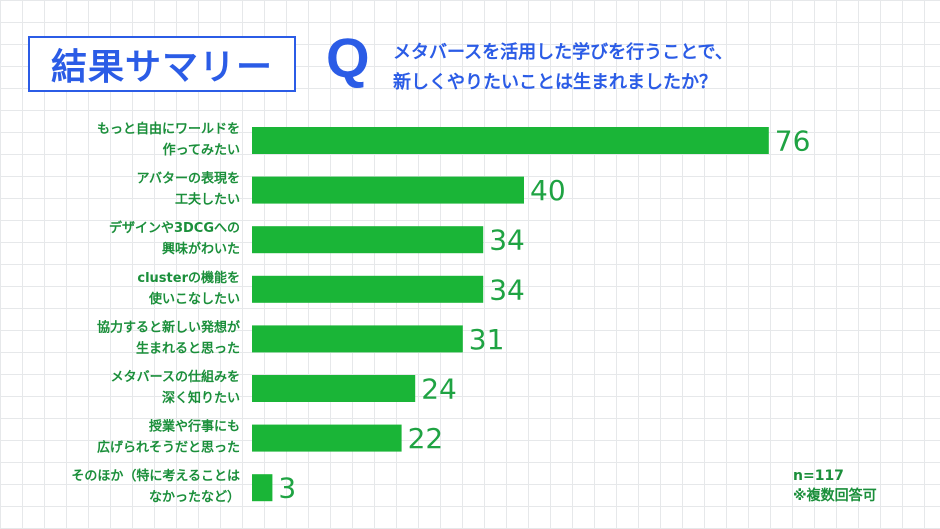 This screenshot has width=940, height=529. I want to click on value-label-6: 22, so click(426, 438).